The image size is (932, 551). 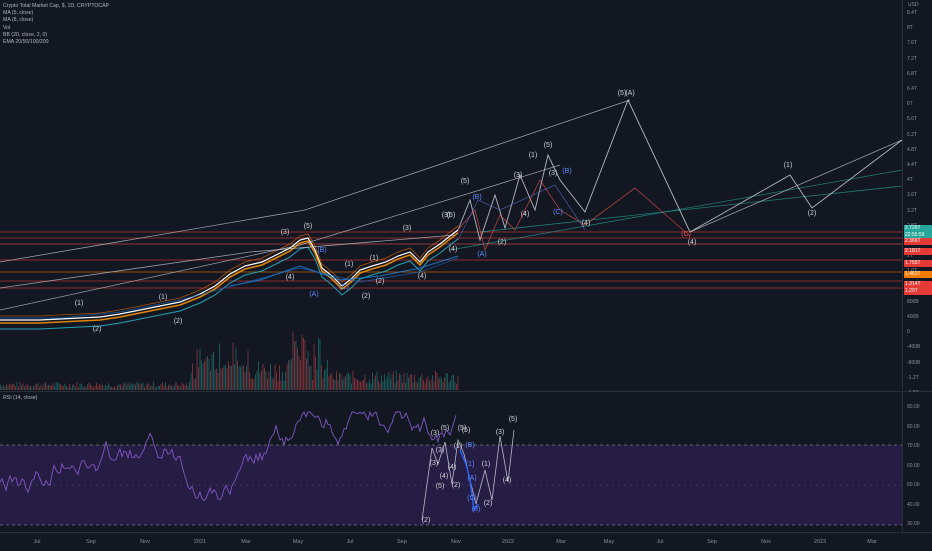 I want to click on rsi-axis-label: 50.00, so click(x=913, y=485).